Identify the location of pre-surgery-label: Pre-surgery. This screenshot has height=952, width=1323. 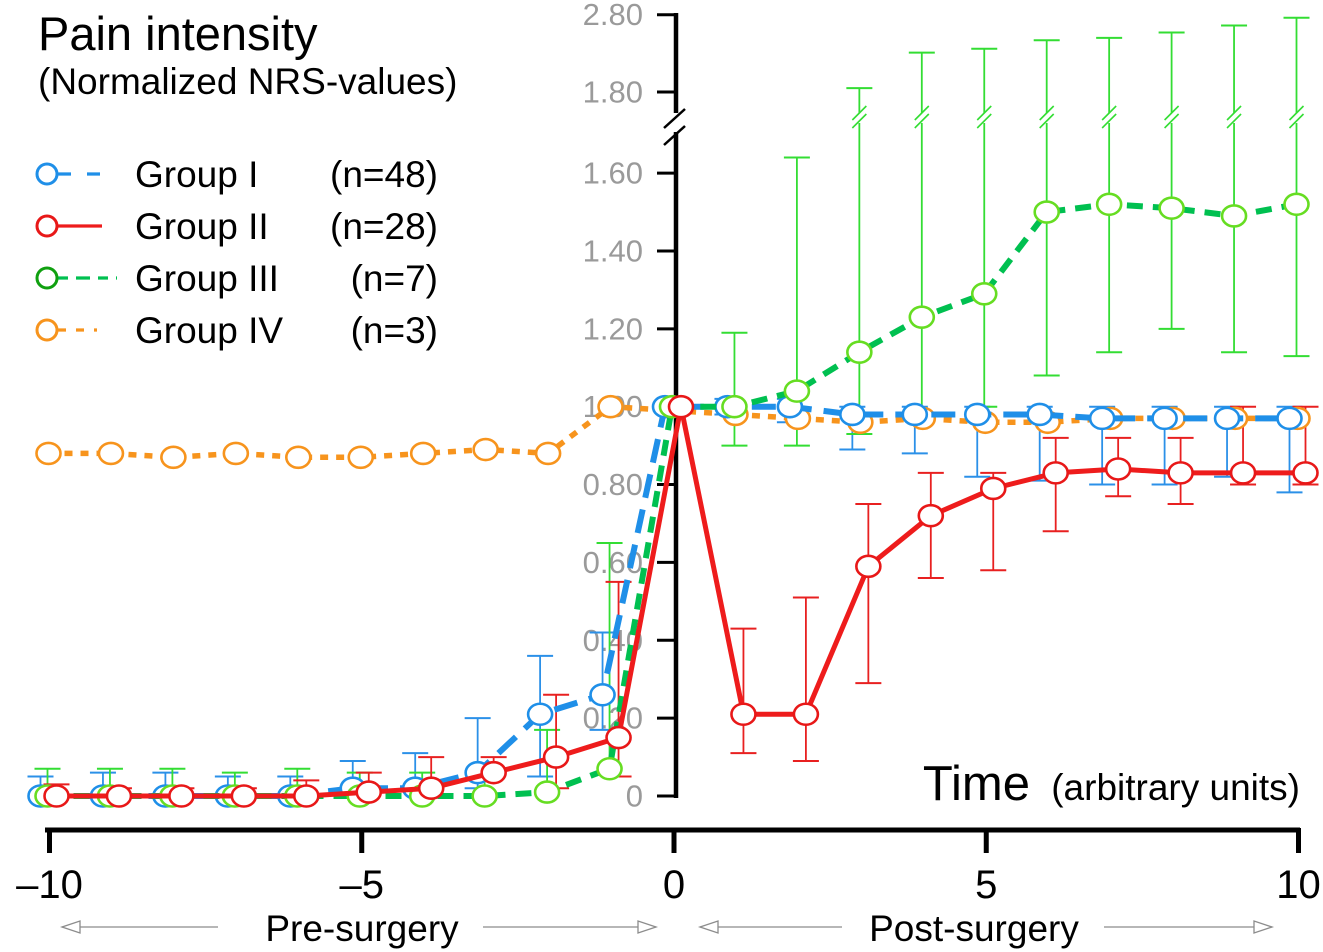
(362, 928).